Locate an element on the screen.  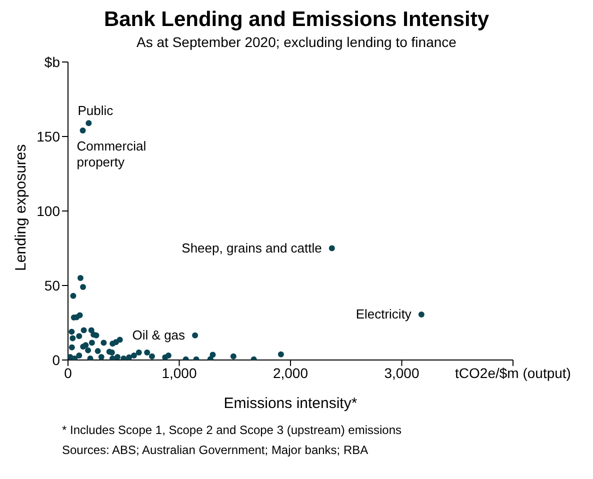
source-note: Sources: ABS; Australian Government; Major banks; RBA is located at coordinates (216, 450).